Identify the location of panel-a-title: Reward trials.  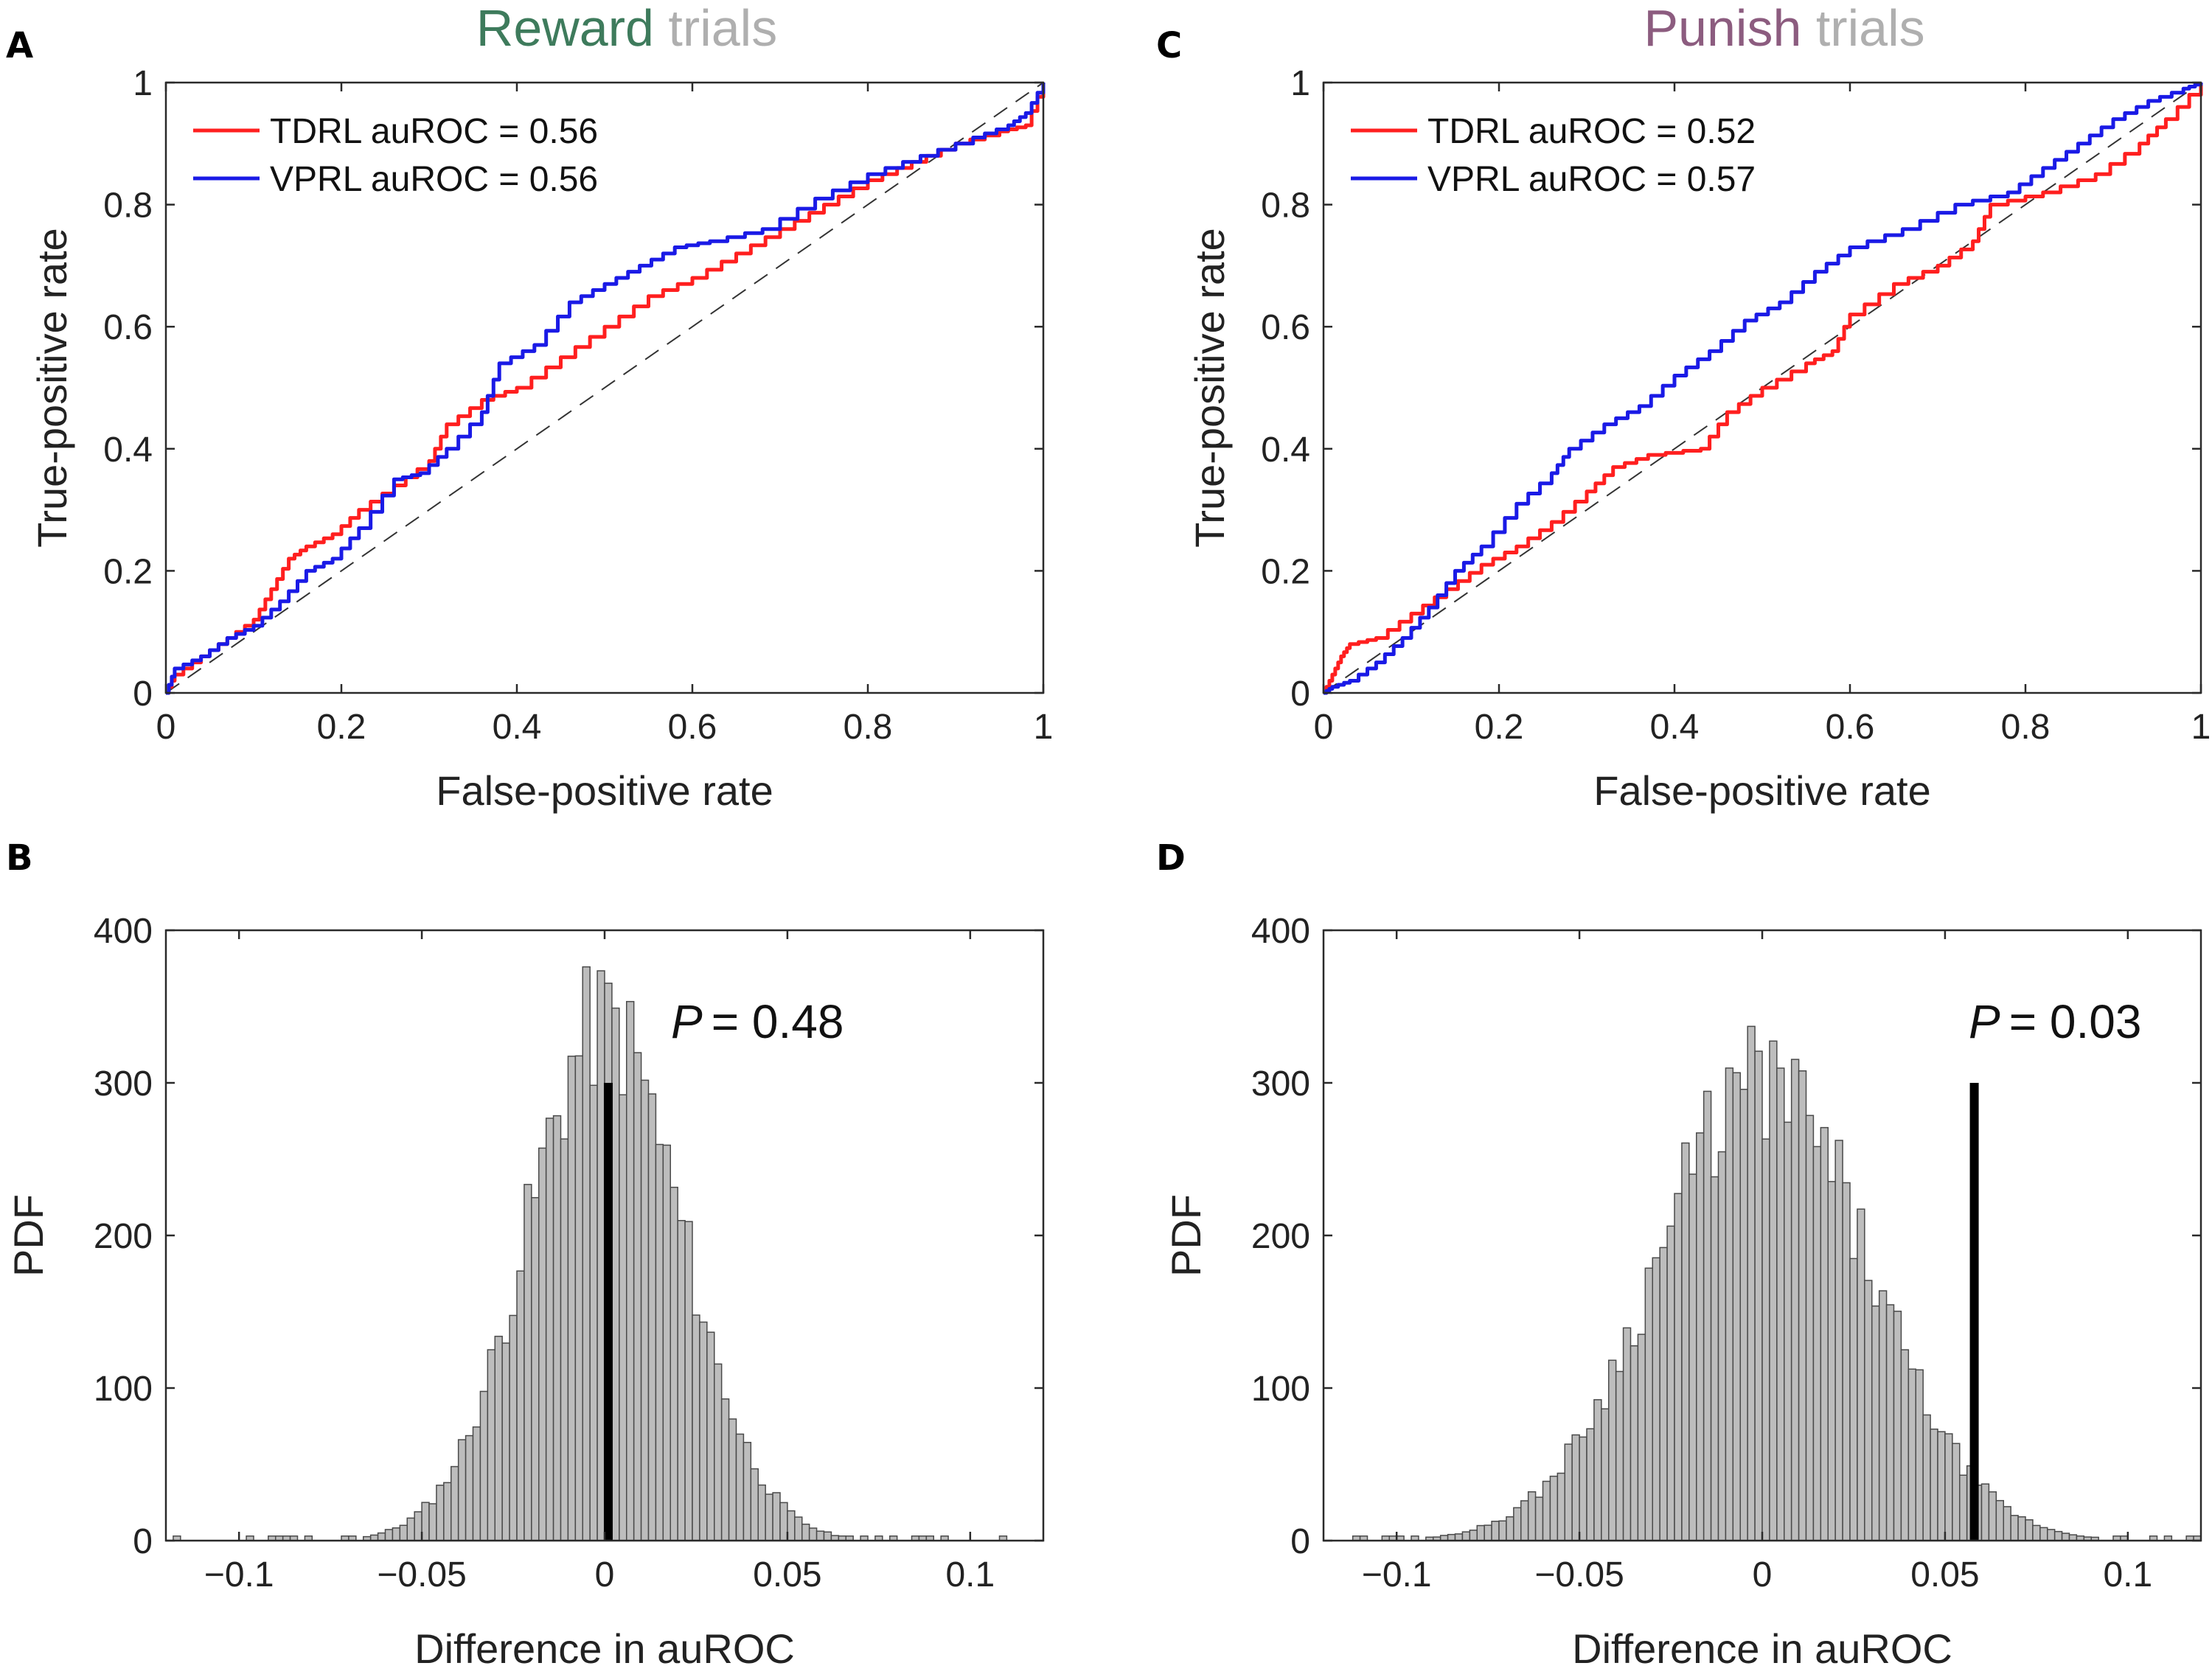
(626, 28).